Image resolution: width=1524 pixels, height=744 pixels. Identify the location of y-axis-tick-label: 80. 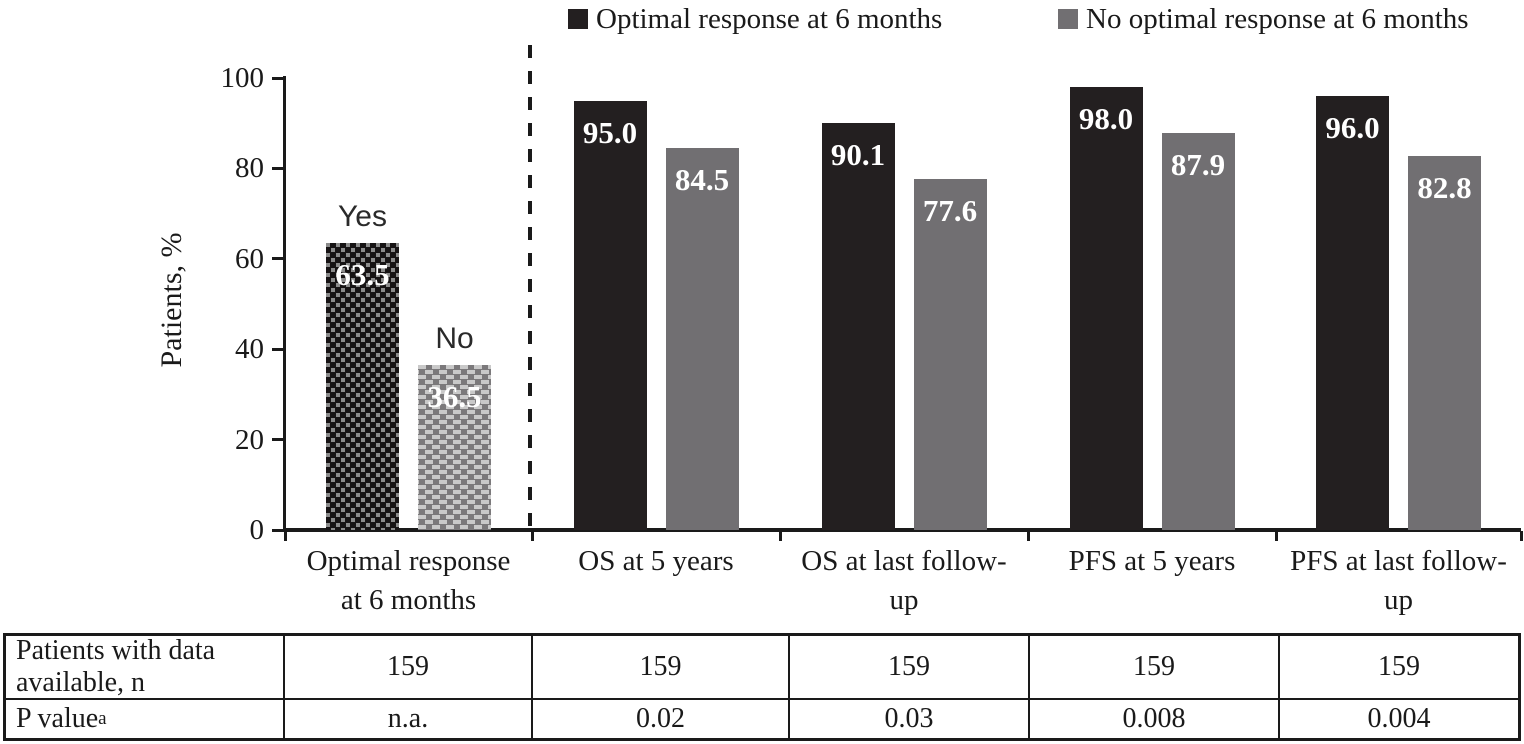
(249, 168).